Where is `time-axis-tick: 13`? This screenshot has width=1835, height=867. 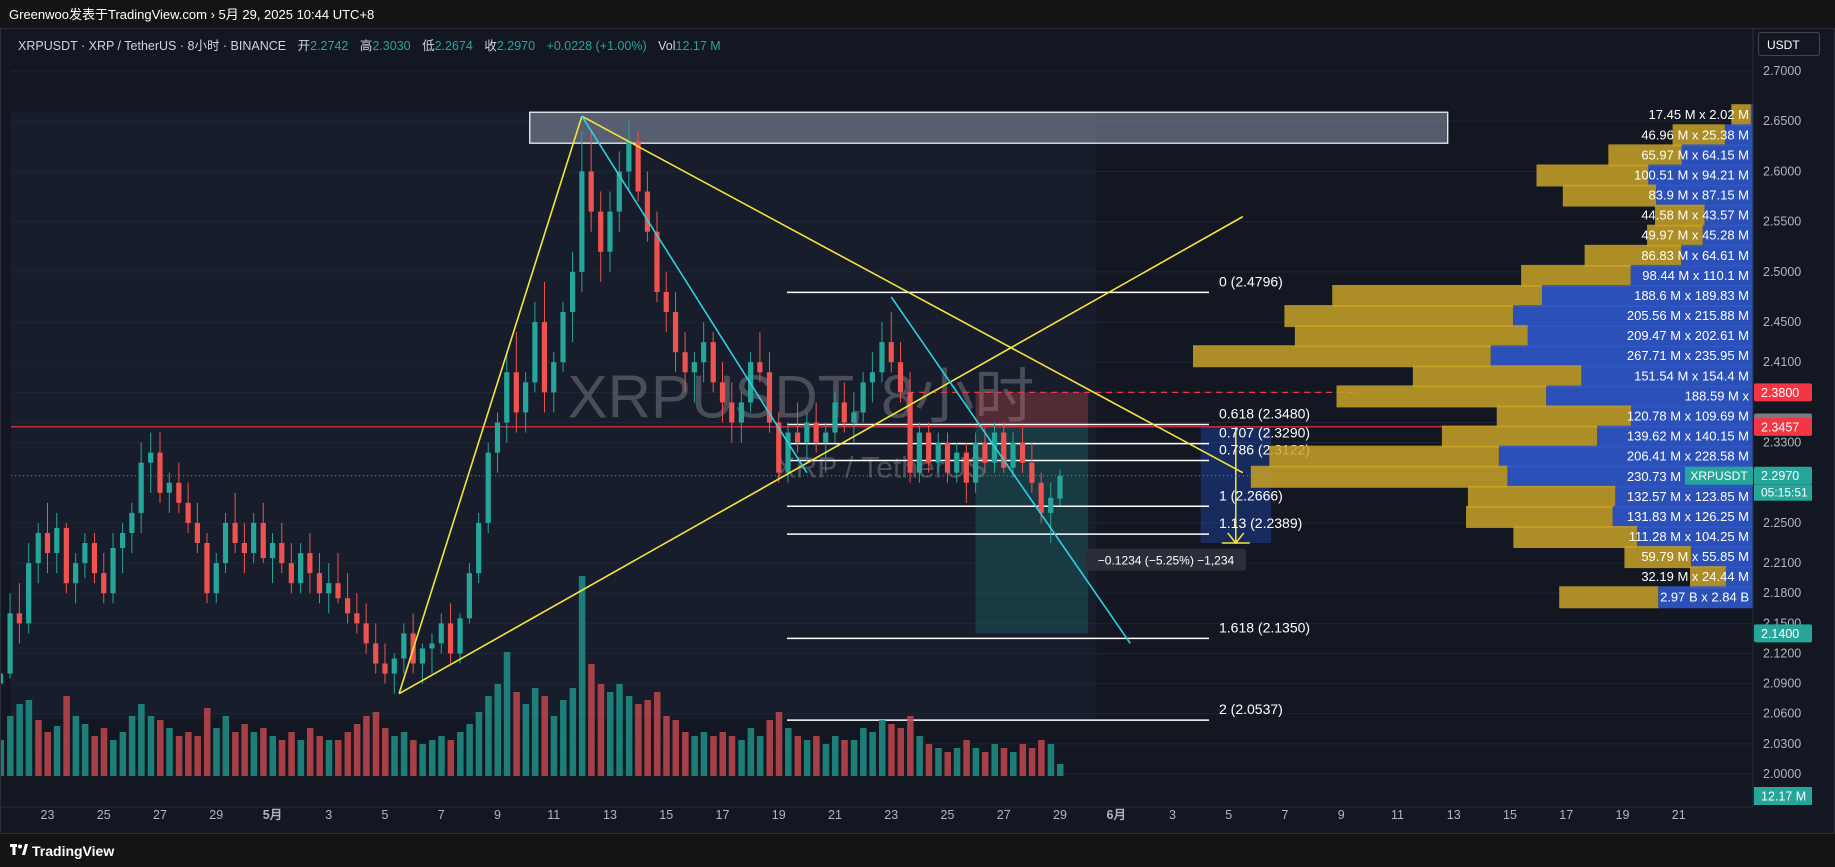
time-axis-tick: 13 is located at coordinates (1454, 815).